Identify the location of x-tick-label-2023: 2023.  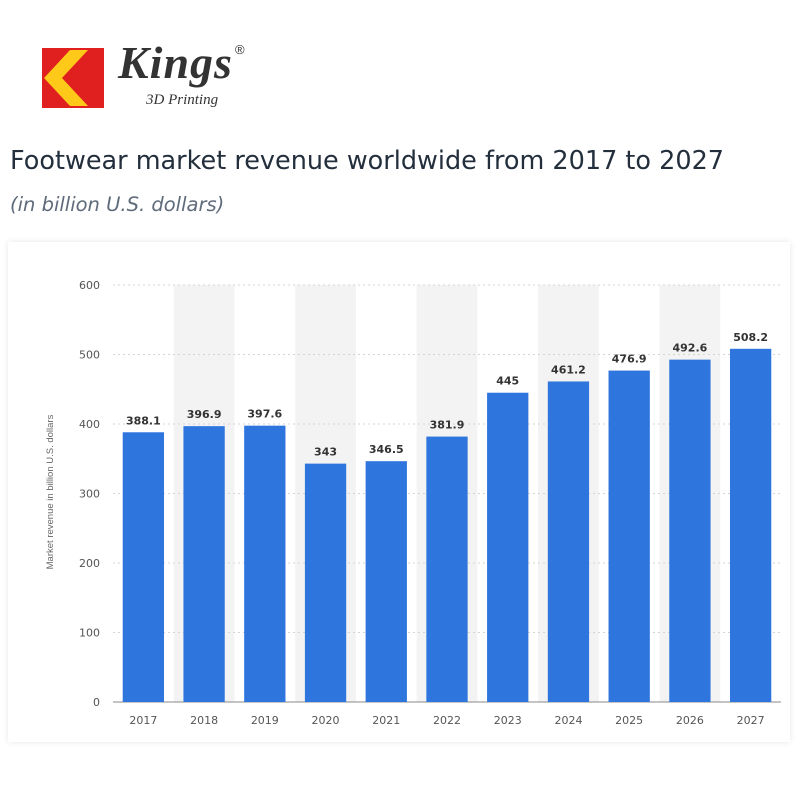
(508, 720).